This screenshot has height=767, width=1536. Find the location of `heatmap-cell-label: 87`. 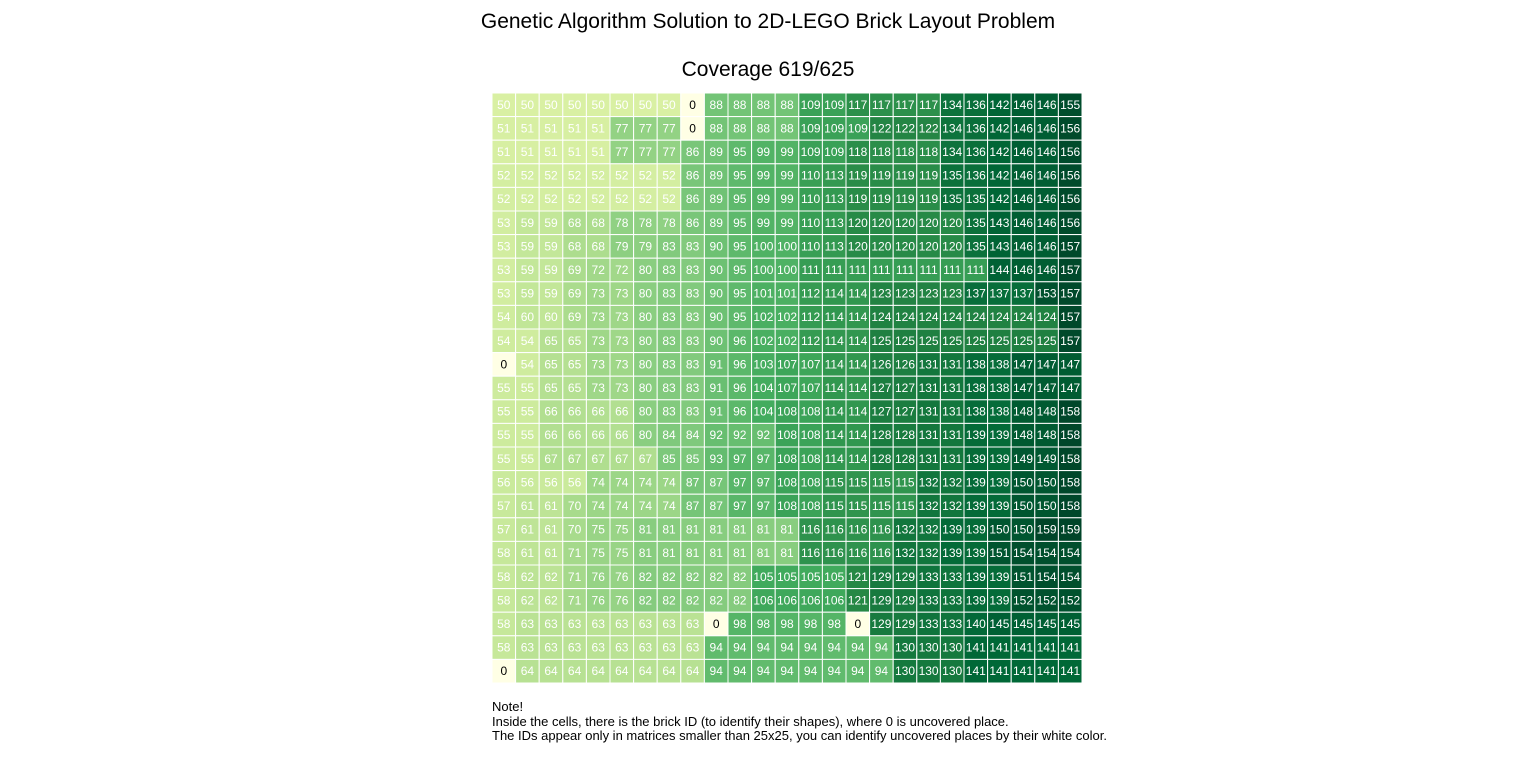

heatmap-cell-label: 87 is located at coordinates (693, 506).